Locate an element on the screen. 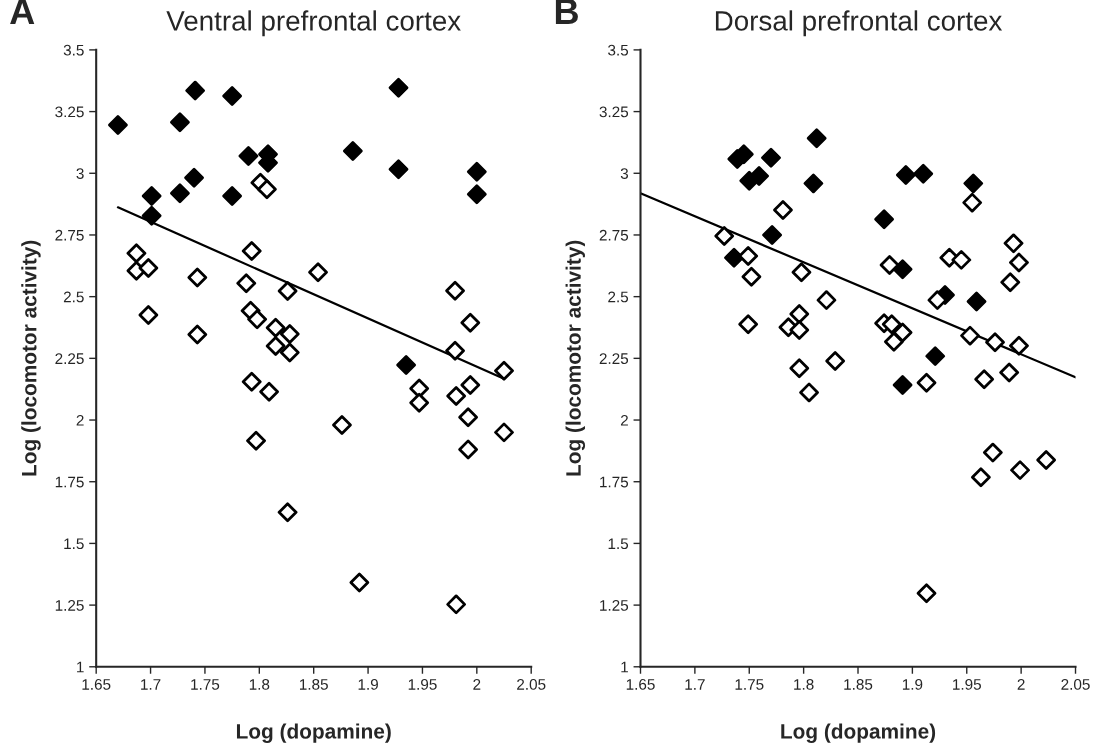 The height and width of the screenshot is (756, 1093). y-tick-label: 1.25 is located at coordinates (614, 605).